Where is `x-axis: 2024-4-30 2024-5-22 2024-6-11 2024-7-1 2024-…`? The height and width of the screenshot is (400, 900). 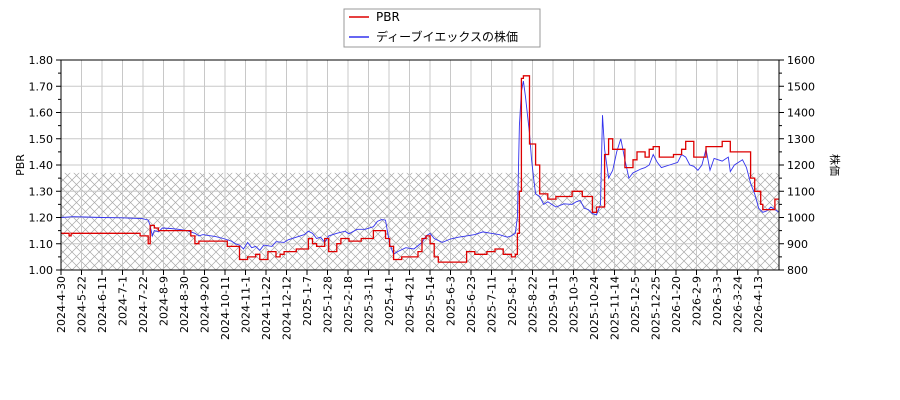
x-axis: 2024-4-30 2024-5-22 2024-6-11 2024-7-1 2024-… is located at coordinates (410, 305).